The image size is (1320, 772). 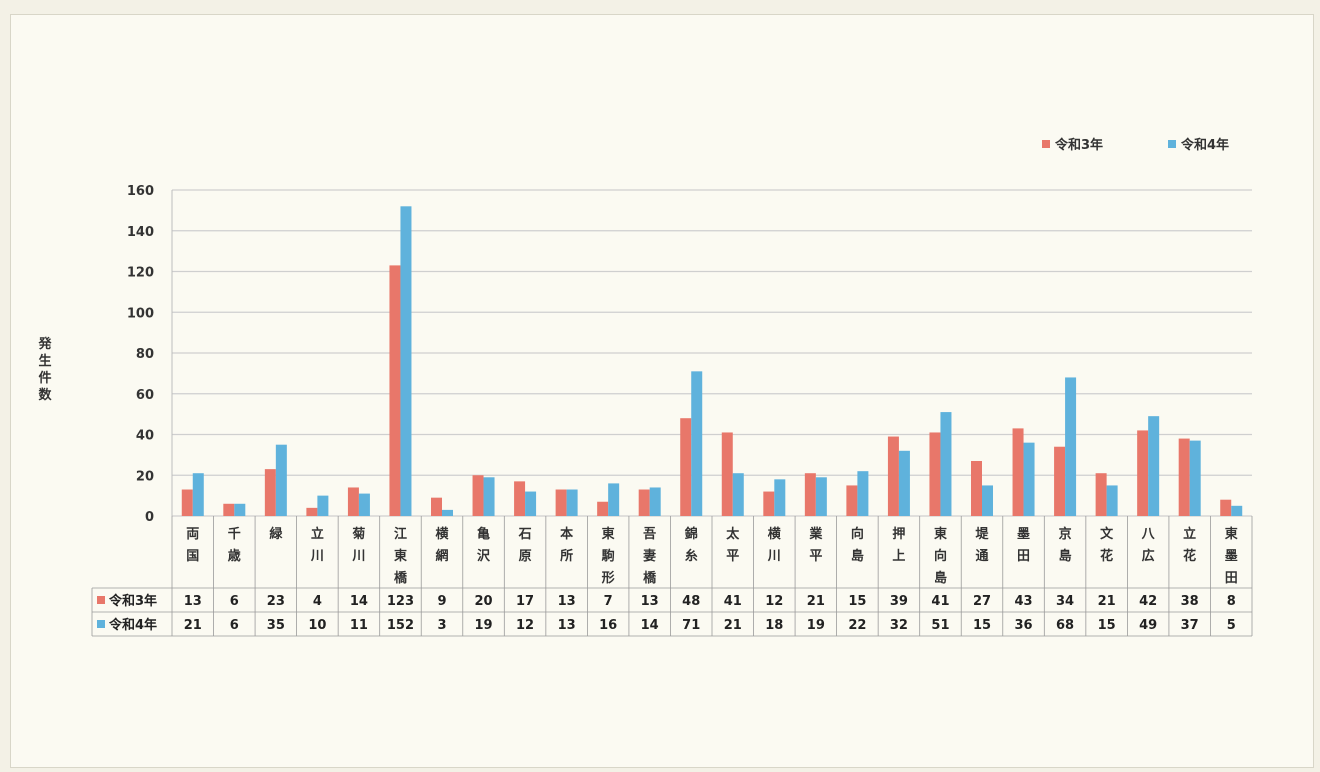 I want to click on table-series-name: 令和4年, so click(x=133, y=625).